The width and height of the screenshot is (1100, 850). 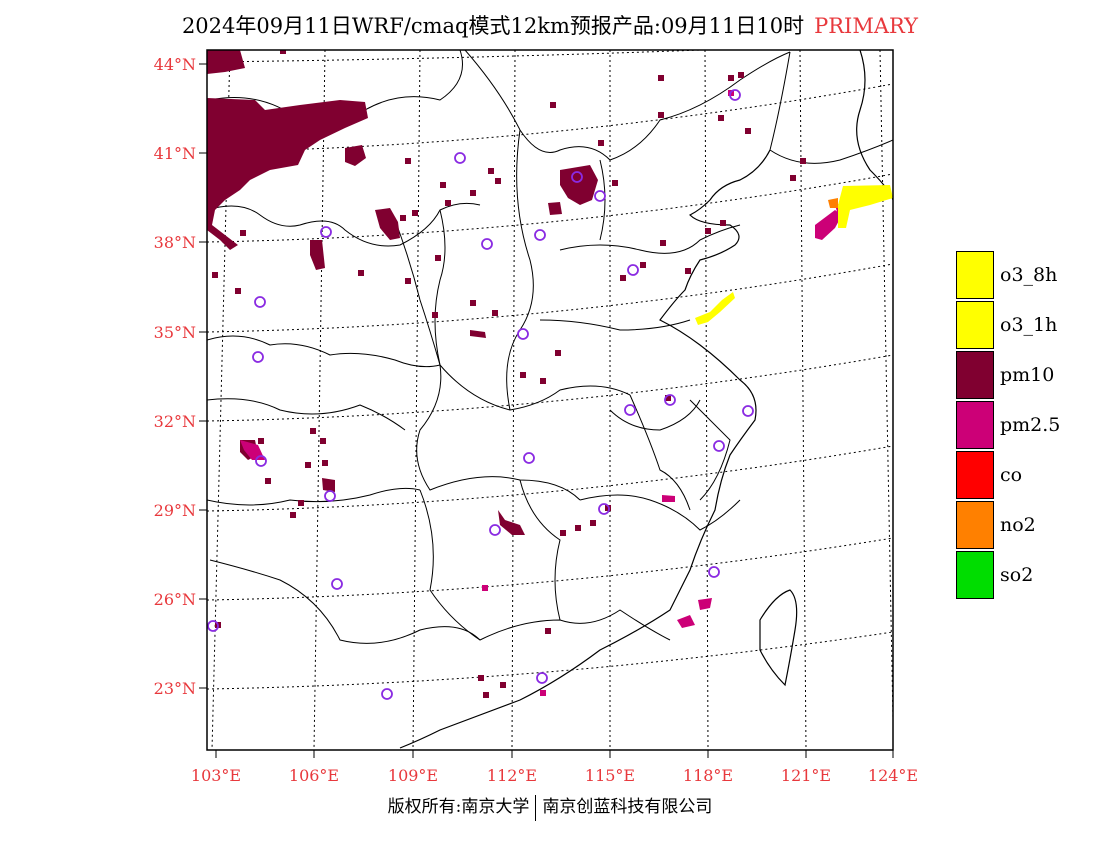 What do you see at coordinates (174, 421) in the screenshot?
I see `lat-label: 32°N` at bounding box center [174, 421].